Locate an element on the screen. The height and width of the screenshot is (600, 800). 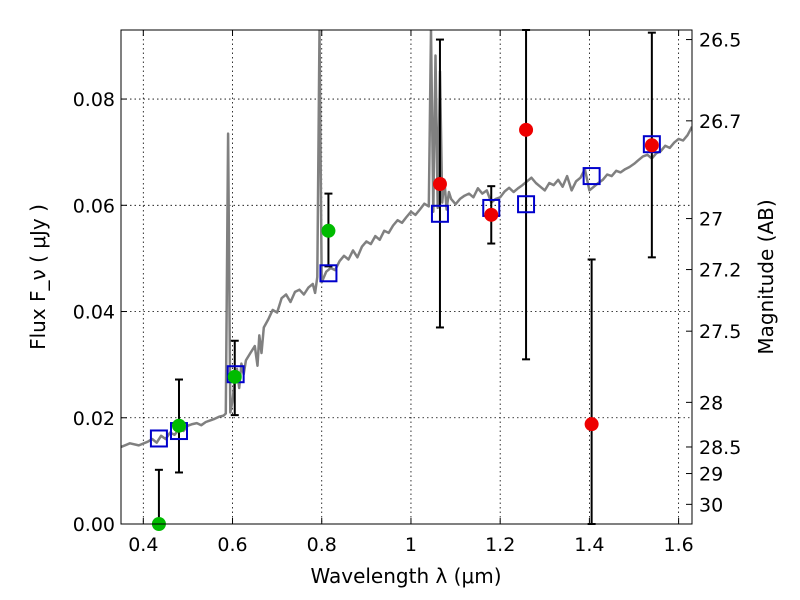
right-tick-label: 26.5 is located at coordinates (720, 41).